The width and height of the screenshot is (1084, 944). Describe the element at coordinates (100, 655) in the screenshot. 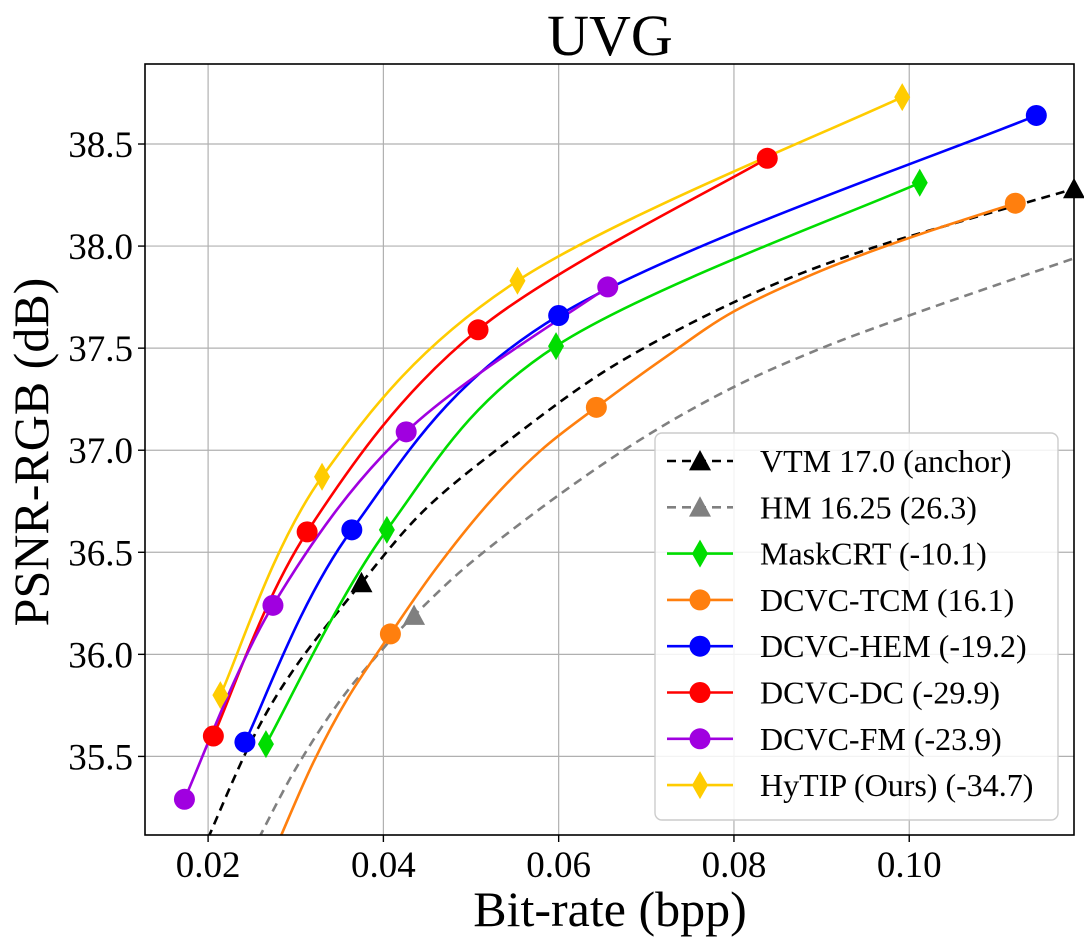

I see `y-tick-label: 36.0` at that location.